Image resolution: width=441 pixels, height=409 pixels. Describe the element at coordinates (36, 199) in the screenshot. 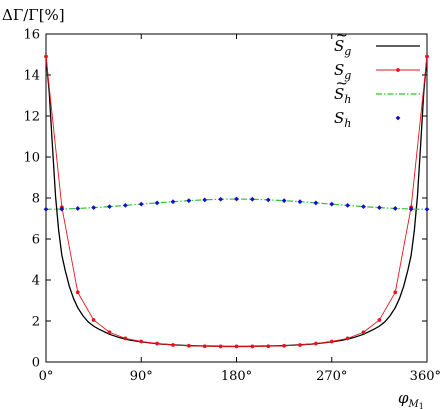

I see `y-tick-label: 8` at that location.